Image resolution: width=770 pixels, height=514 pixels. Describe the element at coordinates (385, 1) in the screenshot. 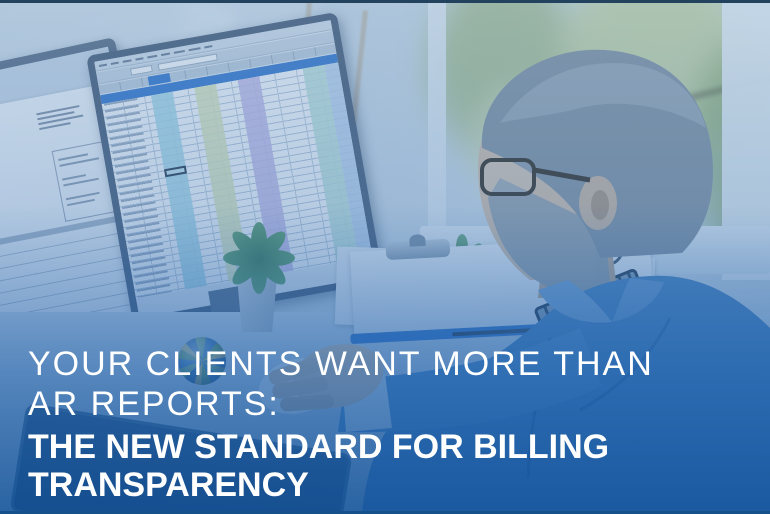

I see `top-border-bar` at that location.